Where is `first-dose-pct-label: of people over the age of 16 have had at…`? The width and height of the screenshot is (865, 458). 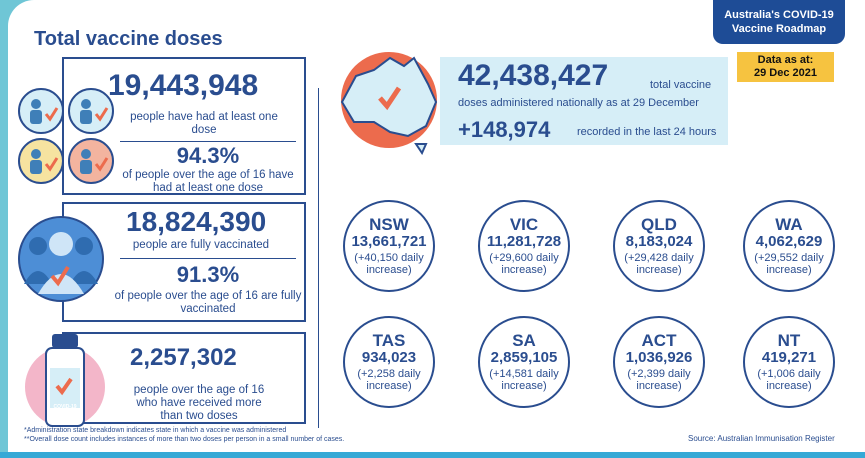 first-dose-pct-label: of people over the age of 16 have had at… is located at coordinates (208, 181).